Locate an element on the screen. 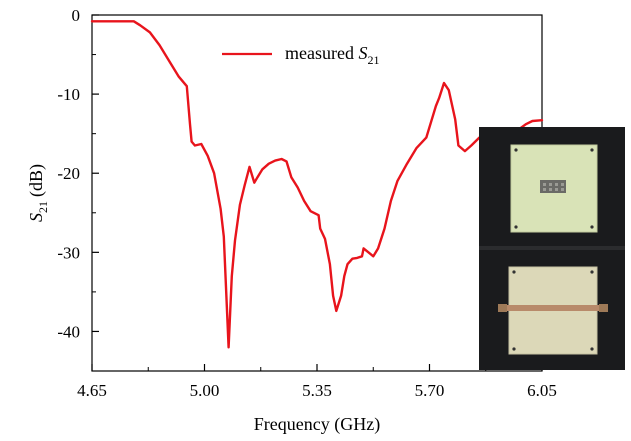 The image size is (631, 441). photo-top-view is located at coordinates (554, 188).